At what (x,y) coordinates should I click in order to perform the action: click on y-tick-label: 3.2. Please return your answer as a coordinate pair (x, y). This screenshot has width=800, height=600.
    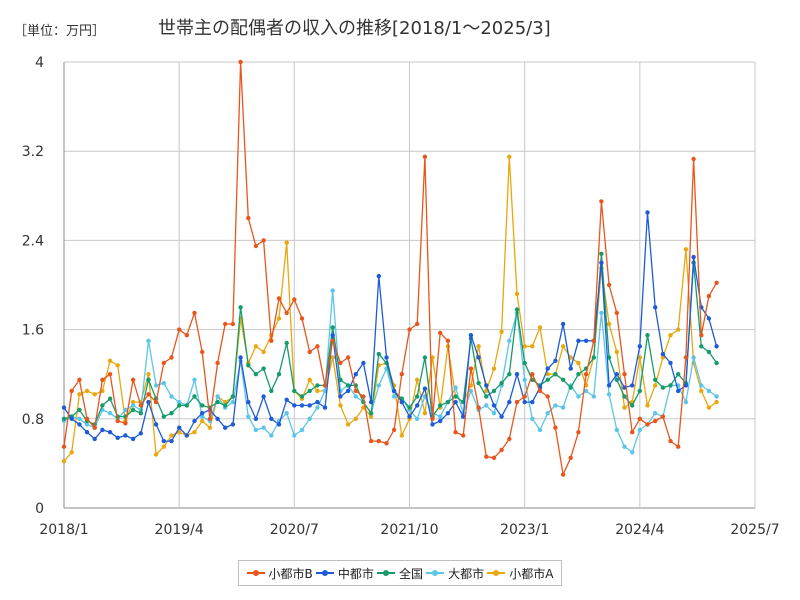
    Looking at the image, I should click on (33, 152).